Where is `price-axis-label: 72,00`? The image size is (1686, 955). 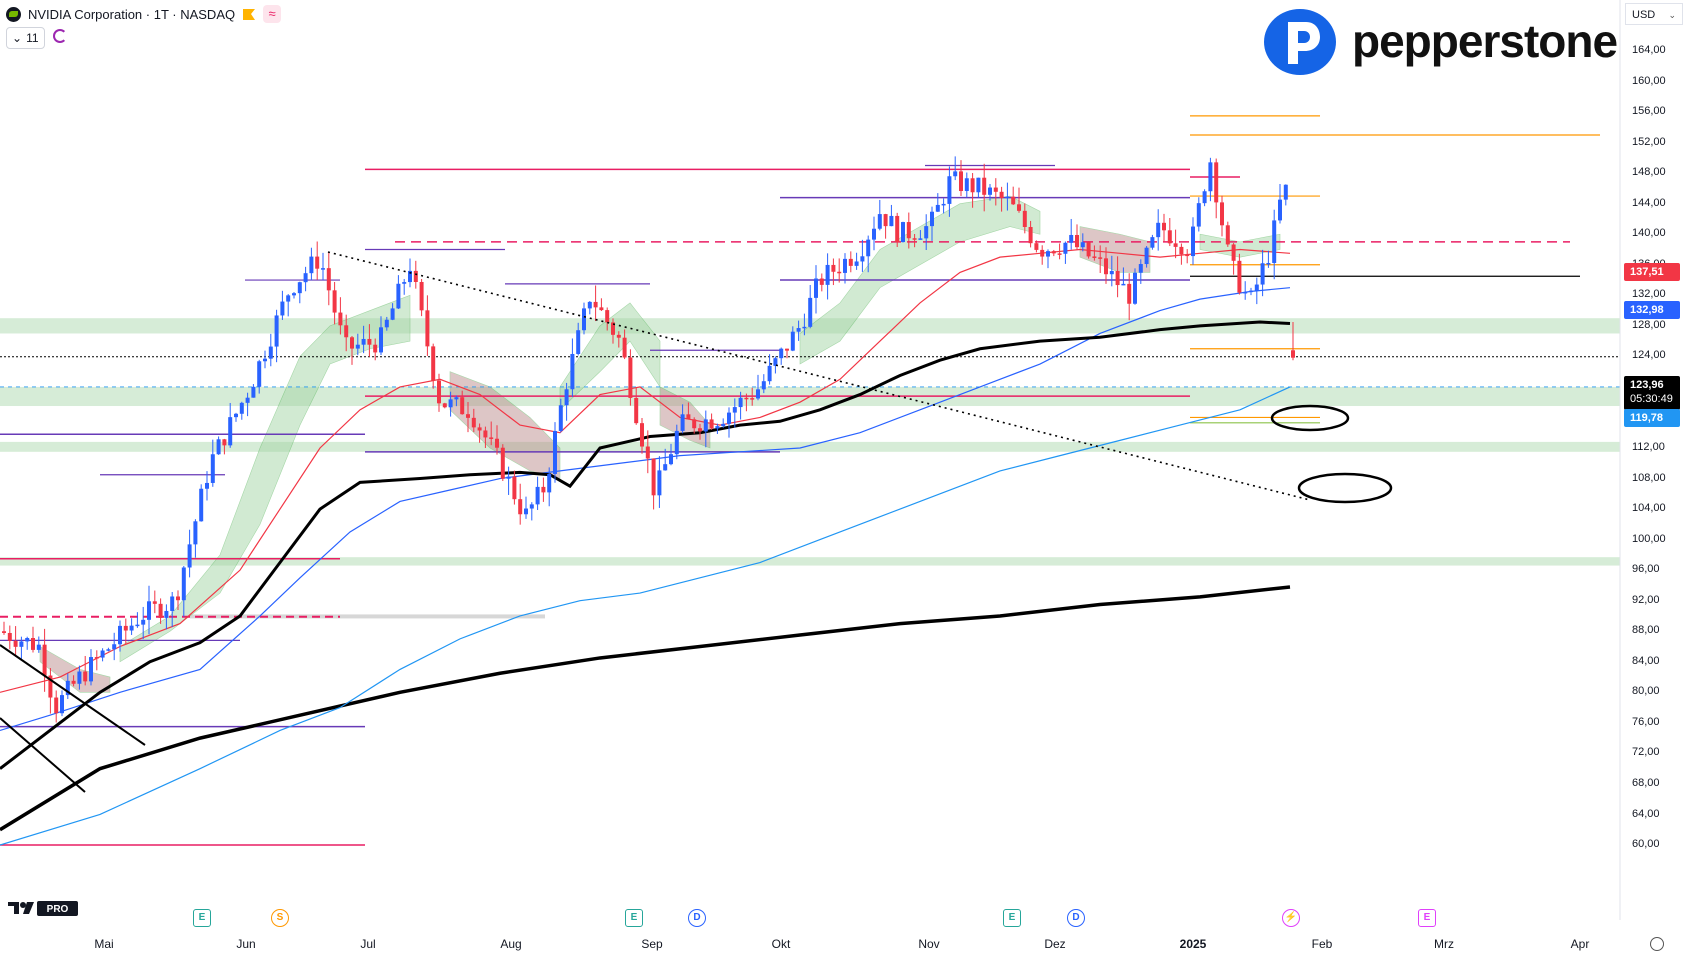 price-axis-label: 72,00 is located at coordinates (1646, 752).